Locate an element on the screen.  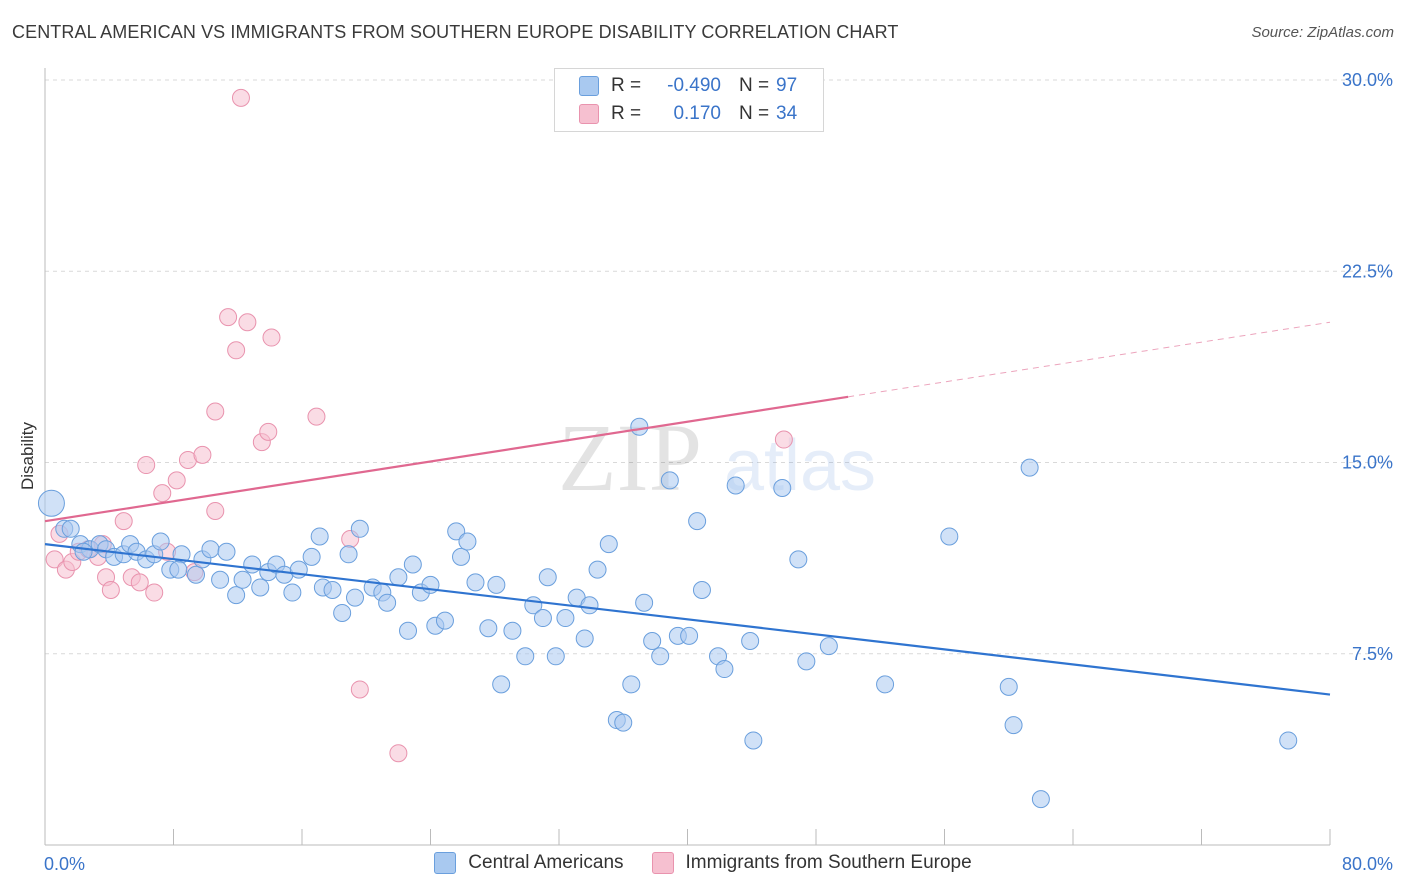
legend-row-central-americans: R = -0.490 N = 97 is located at coordinates (688, 86).